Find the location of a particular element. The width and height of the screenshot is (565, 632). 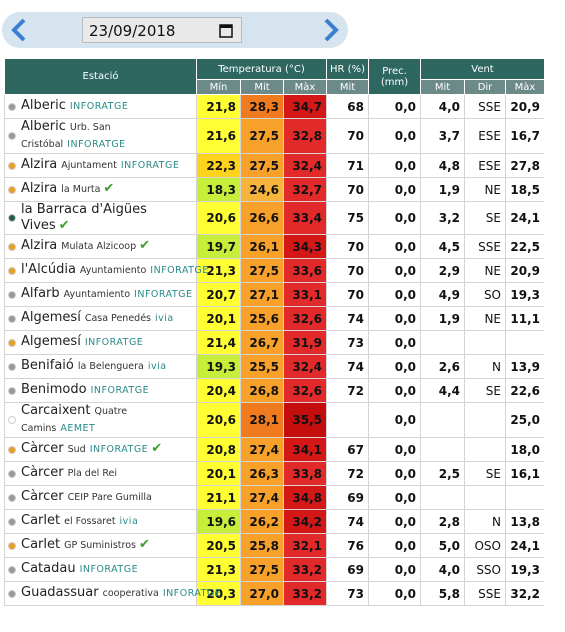

next-day is located at coordinates (330, 30).